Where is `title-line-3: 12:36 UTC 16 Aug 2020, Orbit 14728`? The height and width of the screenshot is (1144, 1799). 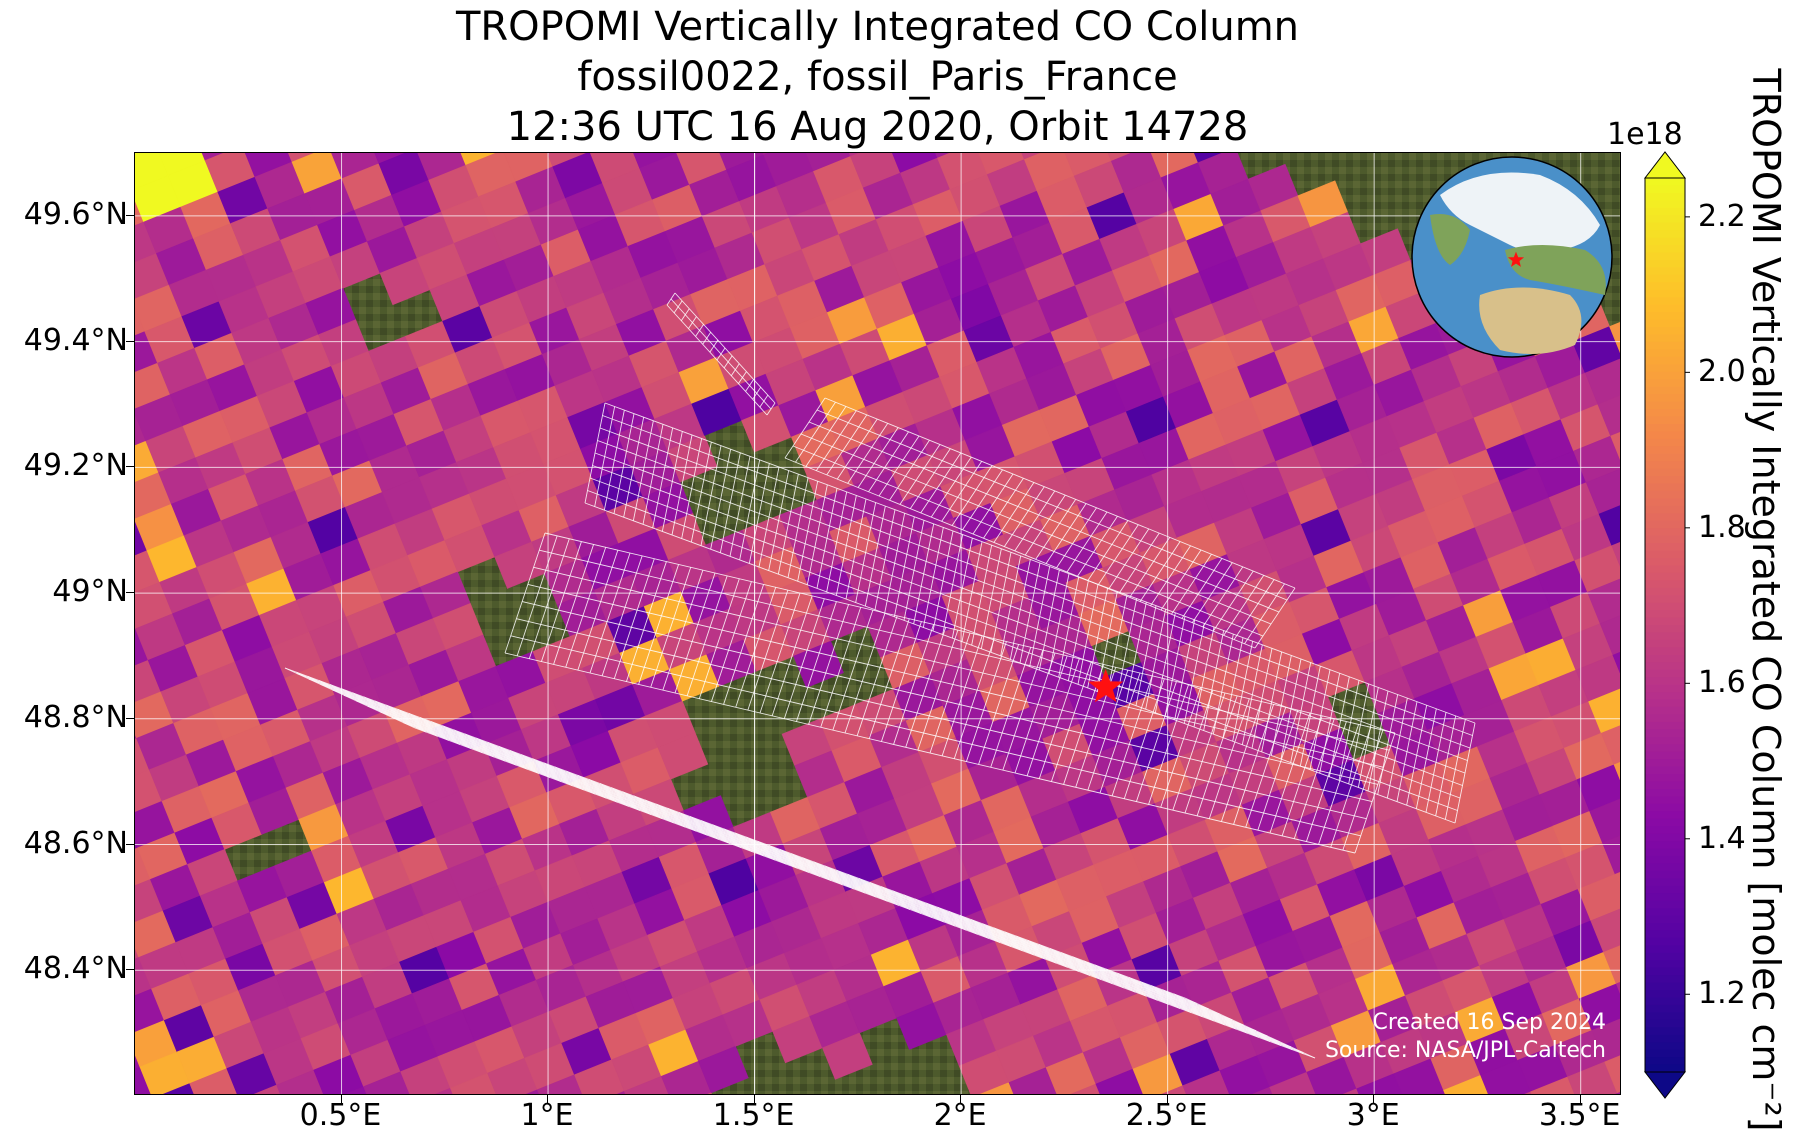 title-line-3: 12:36 UTC 16 Aug 2020, Orbit 14728 is located at coordinates (877, 127).